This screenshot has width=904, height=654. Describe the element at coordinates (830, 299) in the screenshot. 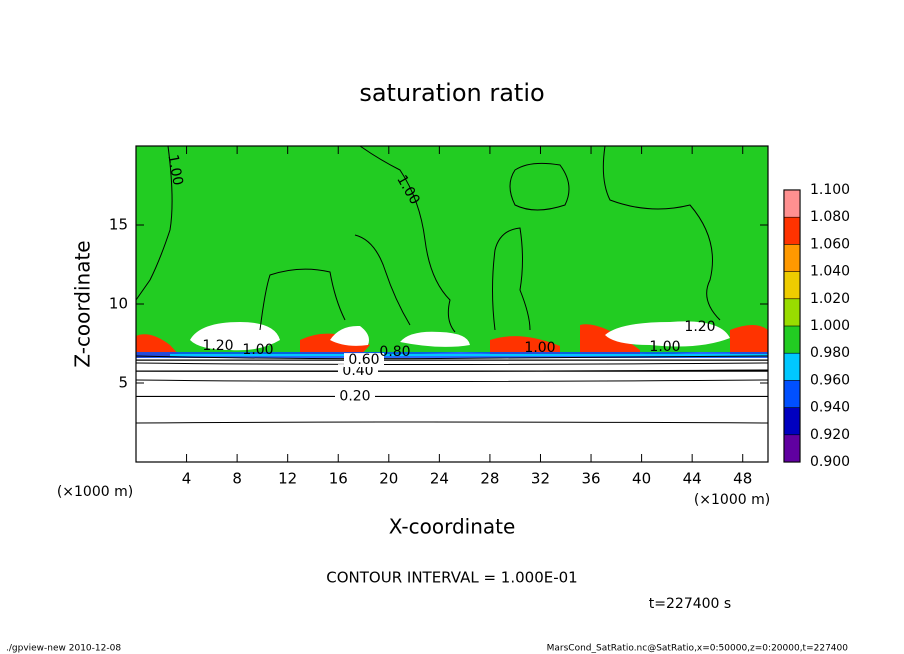

I see `colorbar-label: 1.020` at that location.